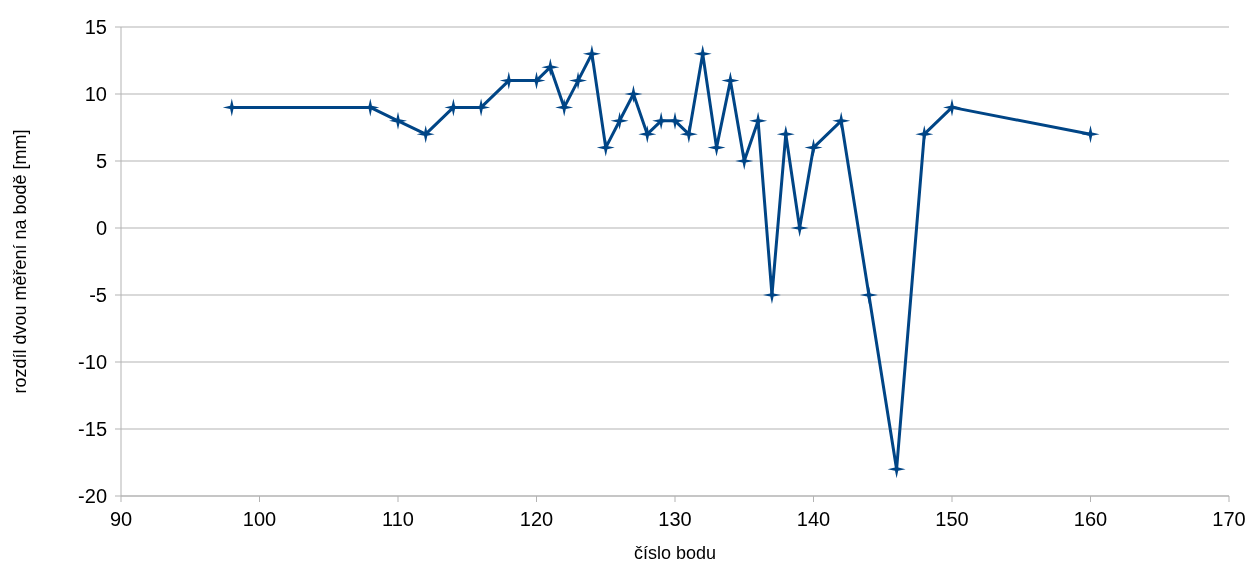 Image resolution: width=1253 pixels, height=565 pixels. What do you see at coordinates (259, 519) in the screenshot?
I see `x-tick-label: 100` at bounding box center [259, 519].